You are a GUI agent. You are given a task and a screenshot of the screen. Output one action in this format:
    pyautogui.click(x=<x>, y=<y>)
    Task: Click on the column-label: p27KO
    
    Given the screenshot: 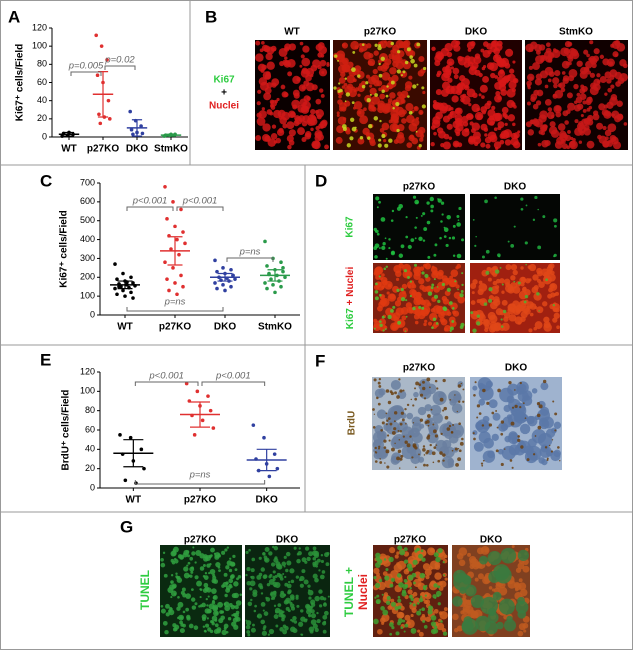 What is the action you would take?
    pyautogui.click(x=419, y=187)
    